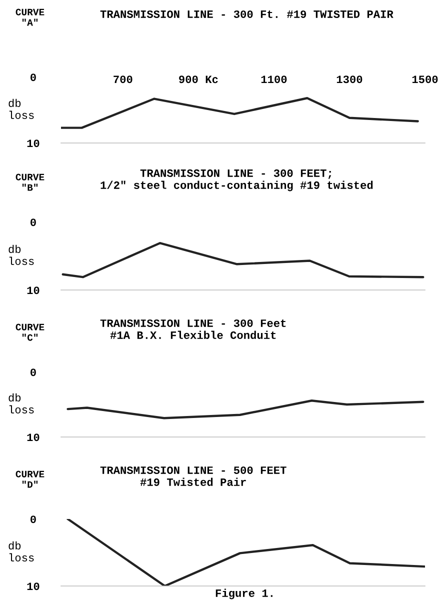 The image size is (439, 606). I want to click on chart-subtitle: CURVE "C", so click(30, 332).